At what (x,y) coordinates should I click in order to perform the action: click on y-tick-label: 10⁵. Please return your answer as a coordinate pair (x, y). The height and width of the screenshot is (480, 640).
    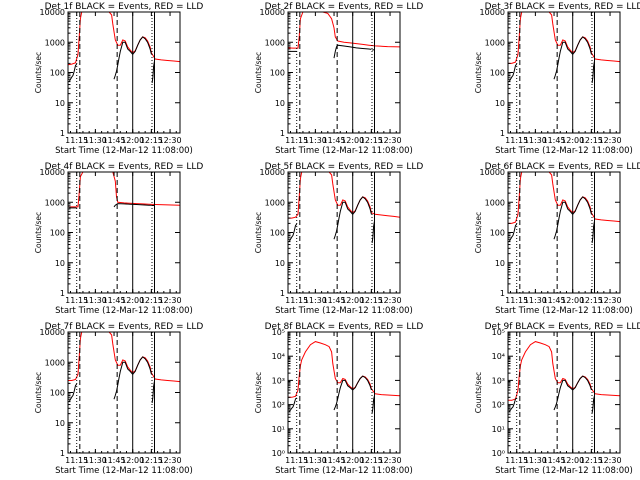
    Looking at the image, I should click on (498, 332).